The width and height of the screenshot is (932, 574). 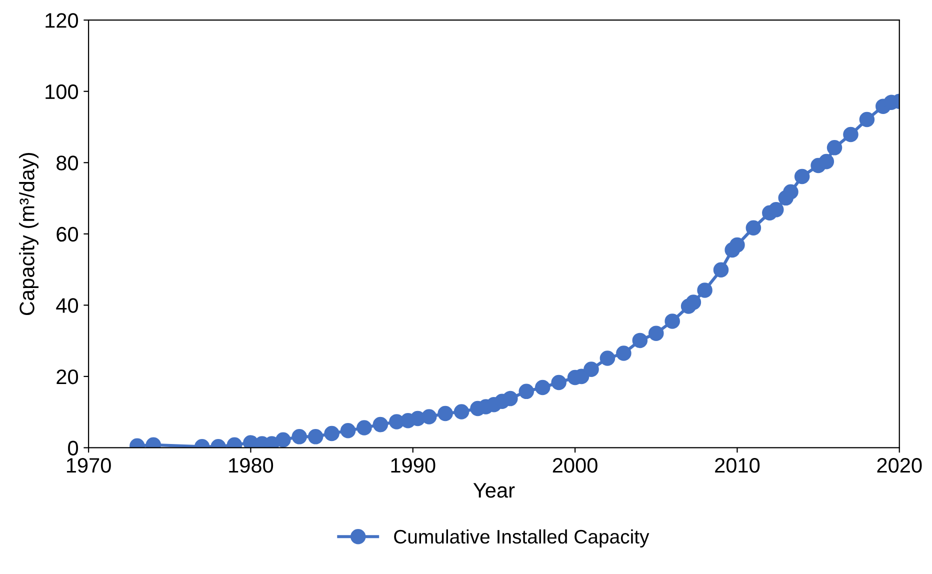 What do you see at coordinates (899, 465) in the screenshot?
I see `x-tick-label: 2020` at bounding box center [899, 465].